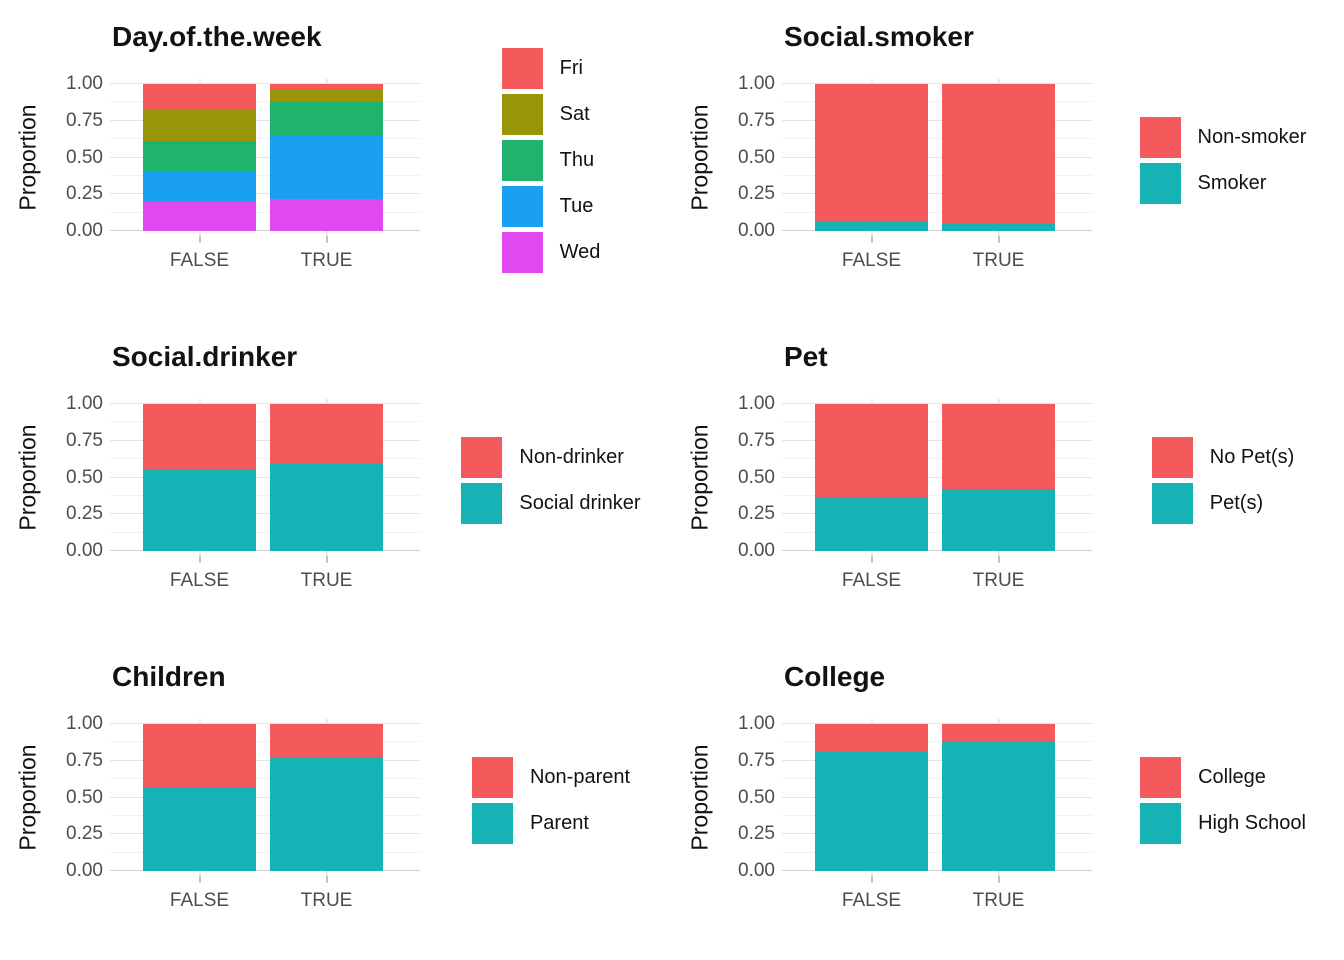  What do you see at coordinates (550, 457) in the screenshot?
I see `legend-item: Non-drinker` at bounding box center [550, 457].